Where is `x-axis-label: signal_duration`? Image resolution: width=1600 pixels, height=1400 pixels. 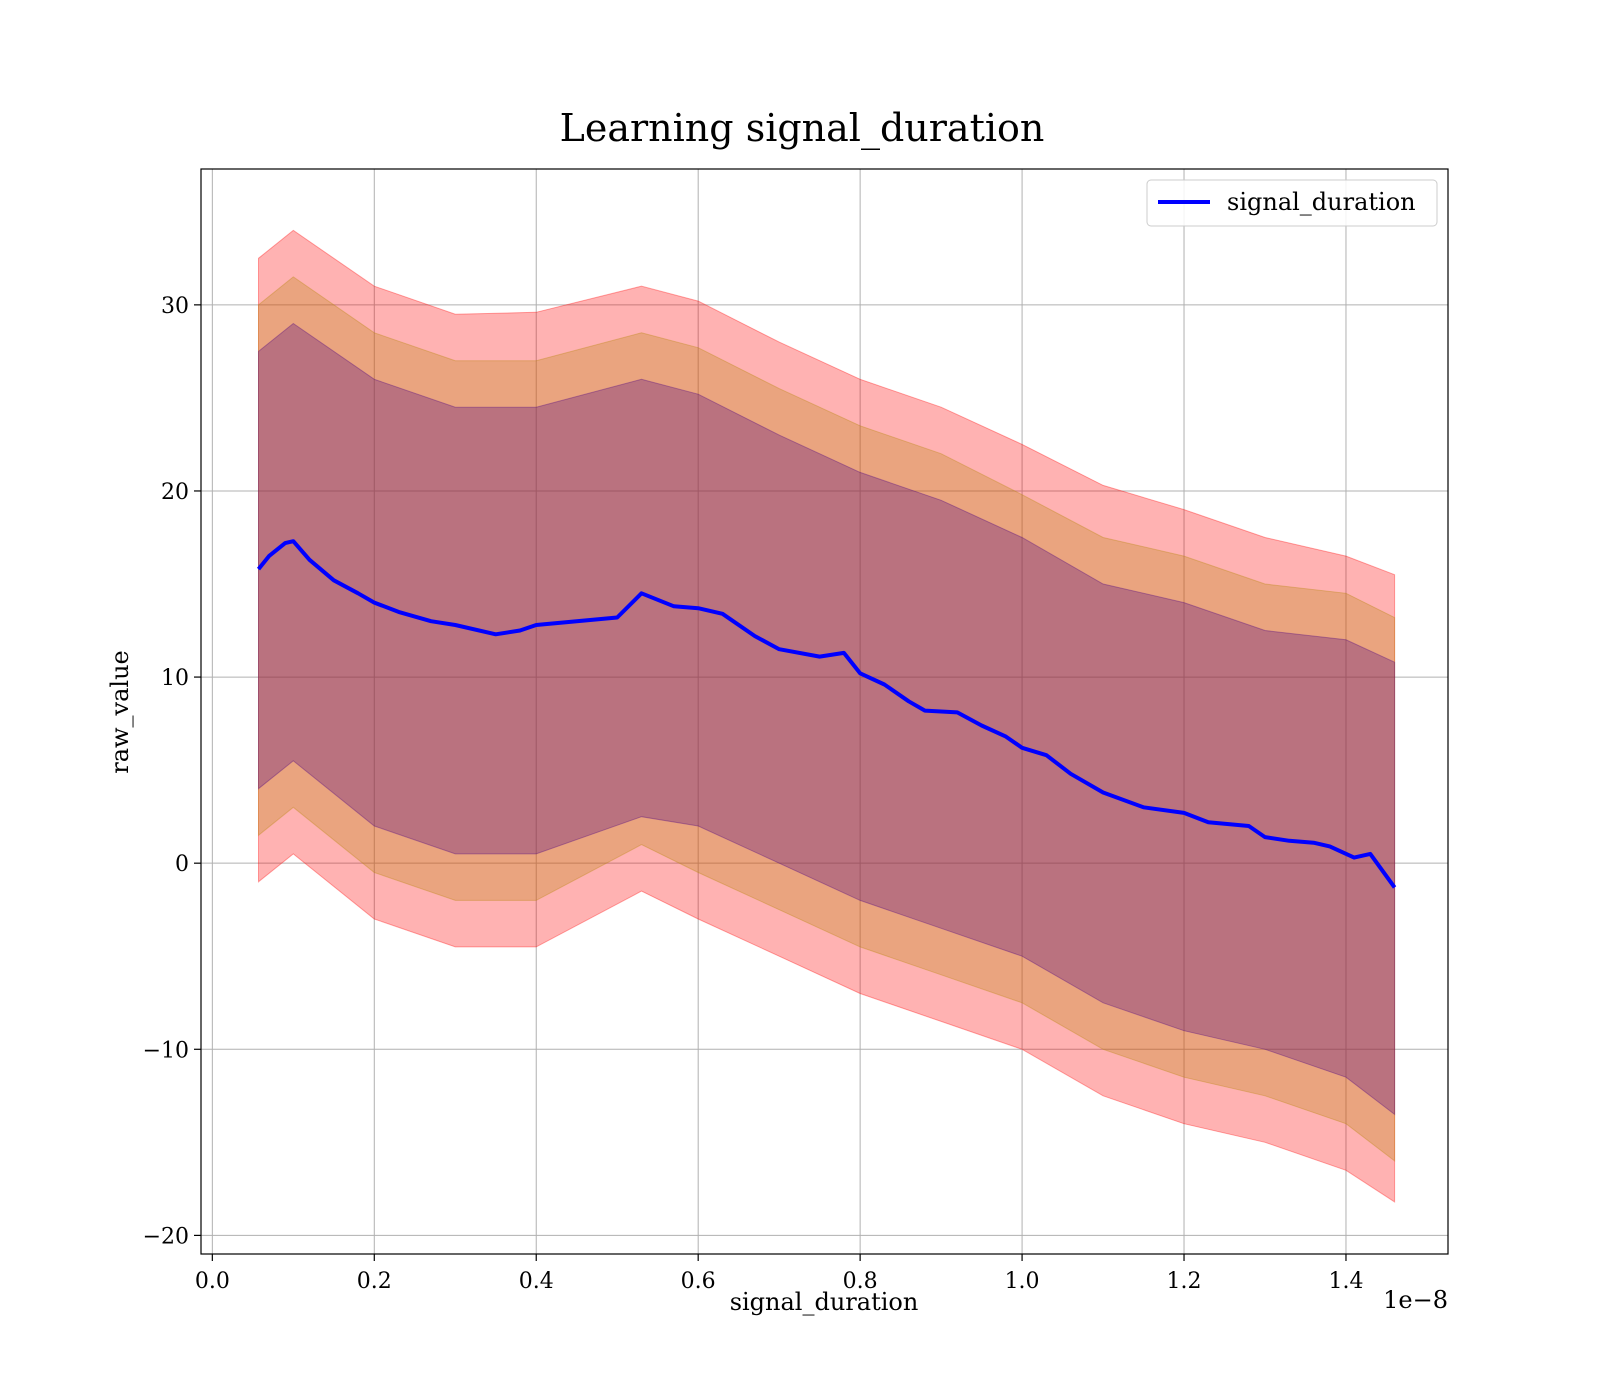
x-axis-label: signal_duration is located at coordinates (824, 1302).